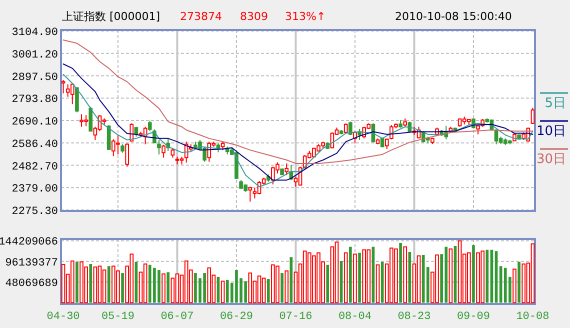 The height and width of the screenshot is (328, 570). Describe the element at coordinates (355, 317) in the screenshot. I see `x-tick-label: 08-04` at that location.